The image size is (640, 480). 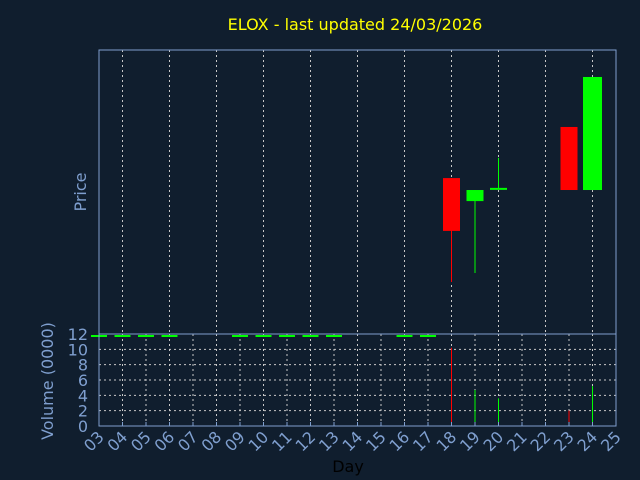 I want to click on x-tick-label: 25, so click(x=611, y=441).